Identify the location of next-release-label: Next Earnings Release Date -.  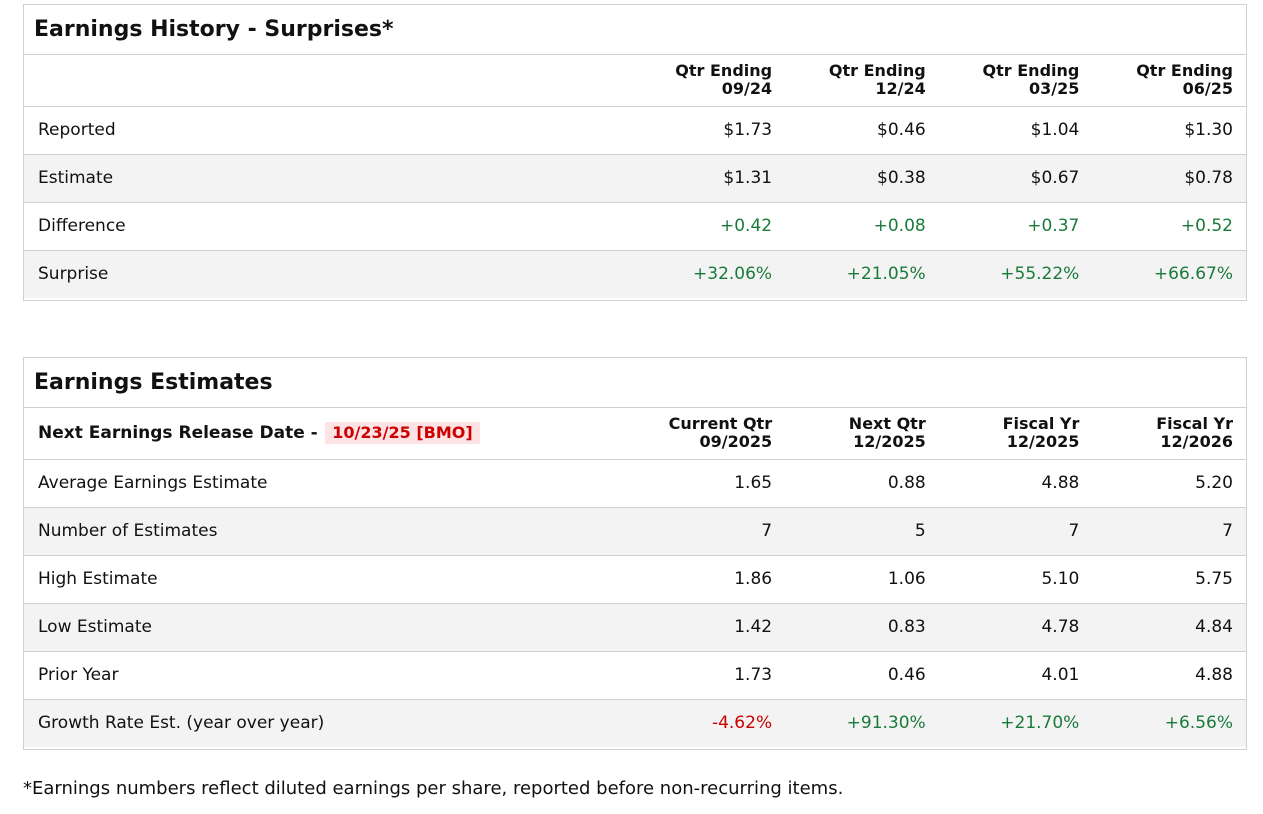
(178, 433).